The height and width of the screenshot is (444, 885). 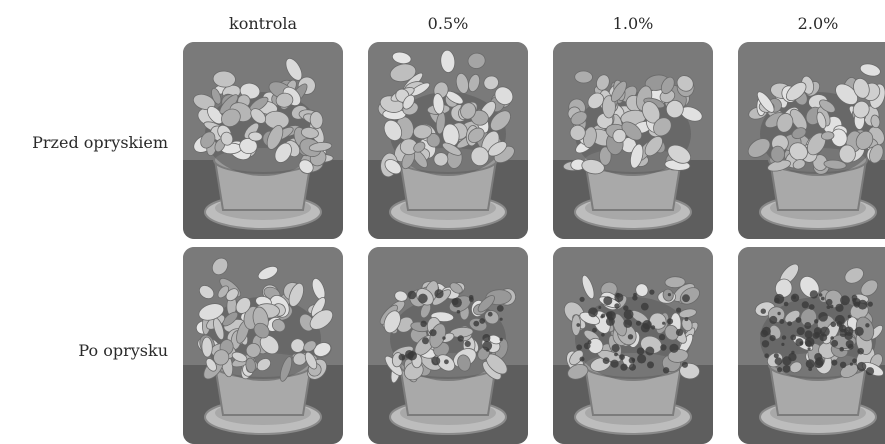 What do you see at coordinates (263, 345) in the screenshot?
I see `plant-photo-r2-c1` at bounding box center [263, 345].